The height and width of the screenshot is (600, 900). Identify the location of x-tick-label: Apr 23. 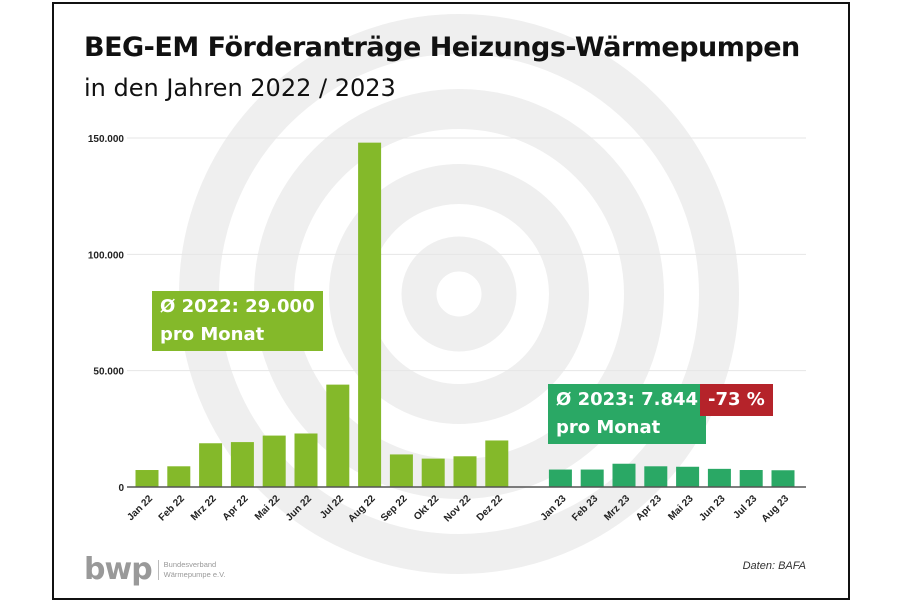
(649, 508).